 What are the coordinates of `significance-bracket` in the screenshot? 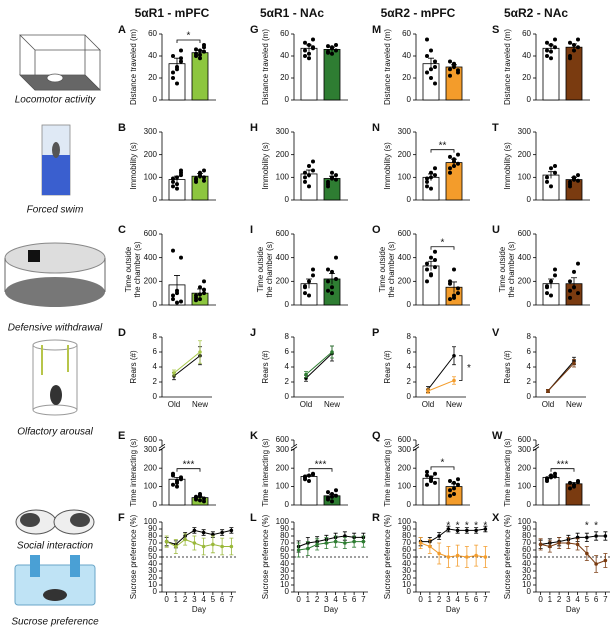 It's located at (442, 248).